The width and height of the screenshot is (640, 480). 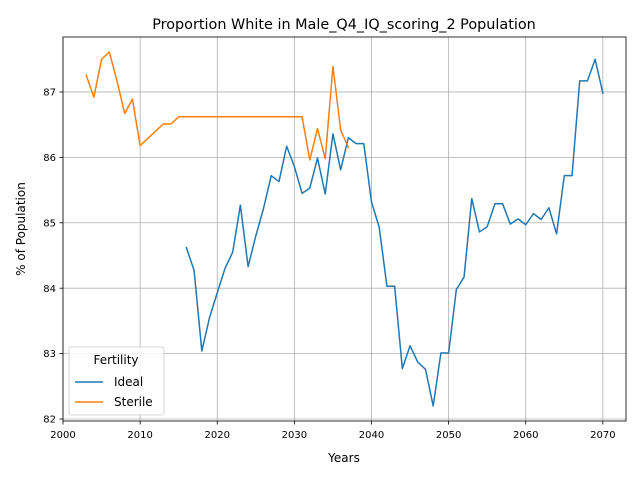 I want to click on x-tick-label-2050: 2050, so click(x=448, y=435).